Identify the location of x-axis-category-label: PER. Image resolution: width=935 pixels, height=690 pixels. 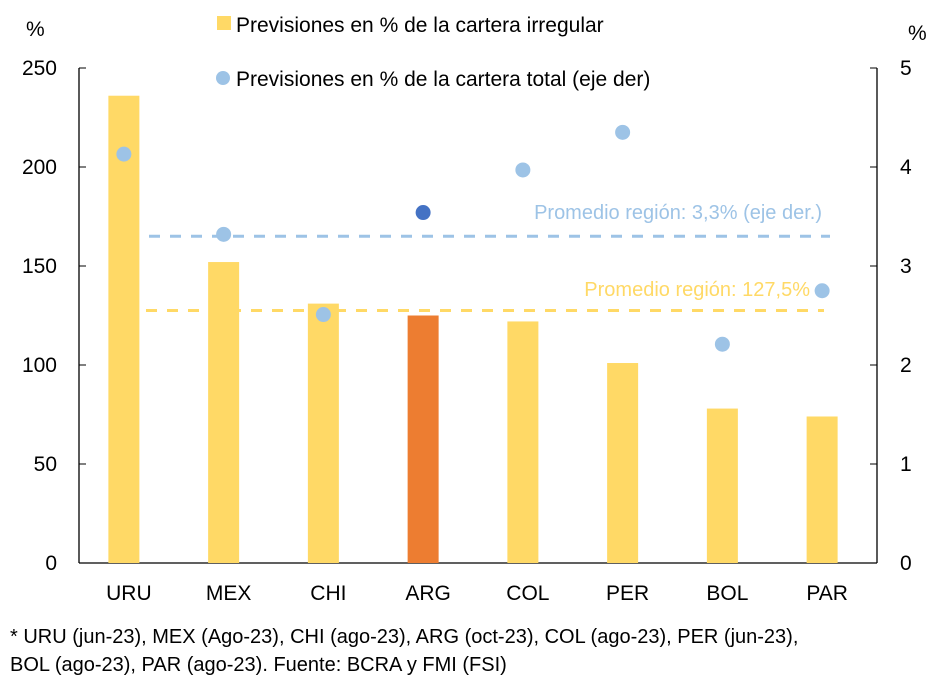
(627, 593).